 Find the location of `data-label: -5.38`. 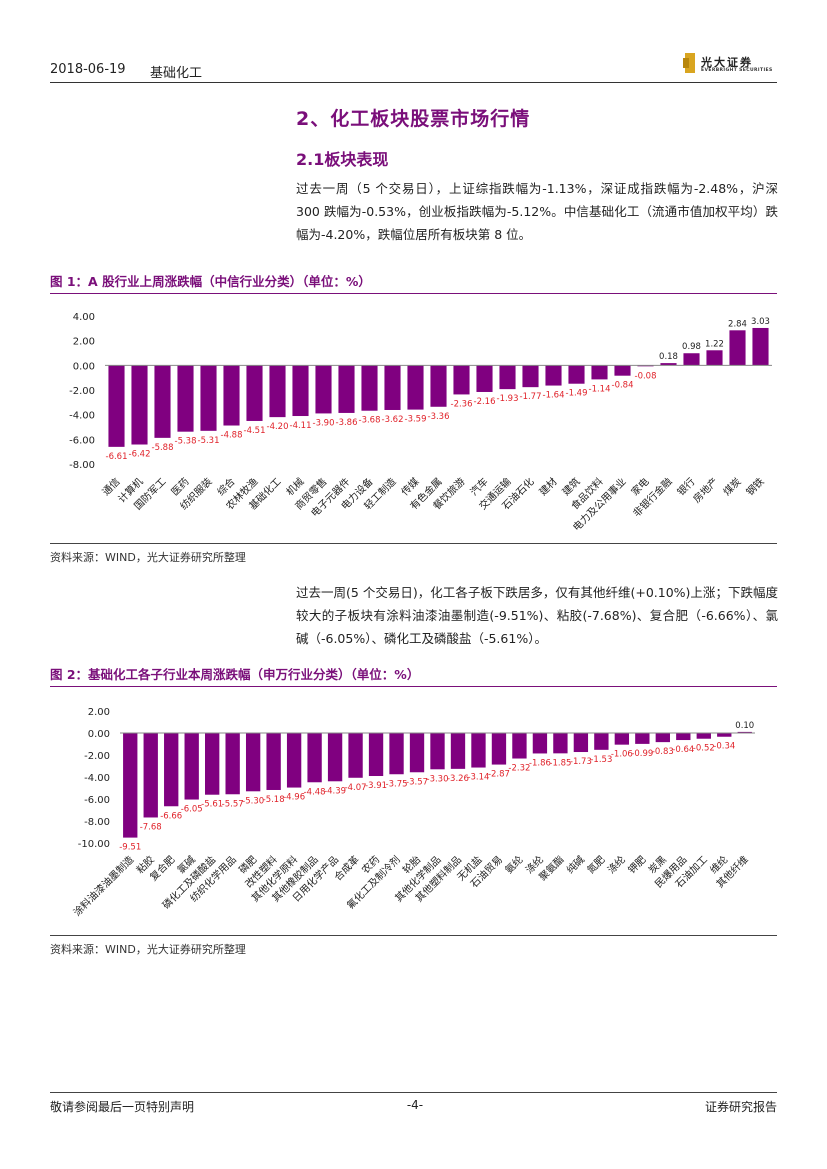

data-label: -5.38 is located at coordinates (186, 442).